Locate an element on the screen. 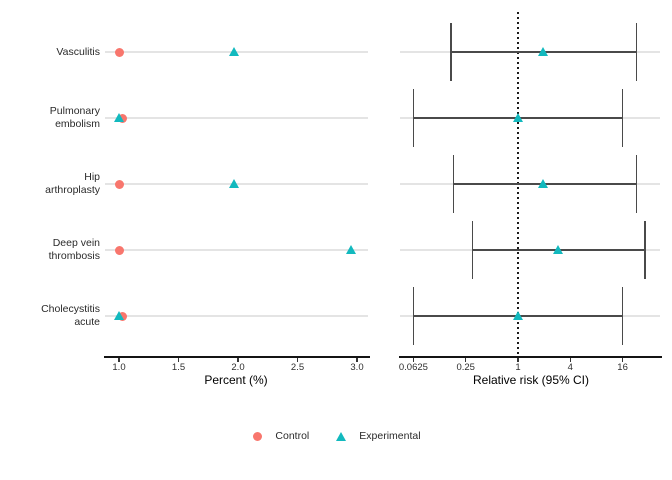 This screenshot has width=672, height=480. legend: Control Experimental is located at coordinates (336, 436).